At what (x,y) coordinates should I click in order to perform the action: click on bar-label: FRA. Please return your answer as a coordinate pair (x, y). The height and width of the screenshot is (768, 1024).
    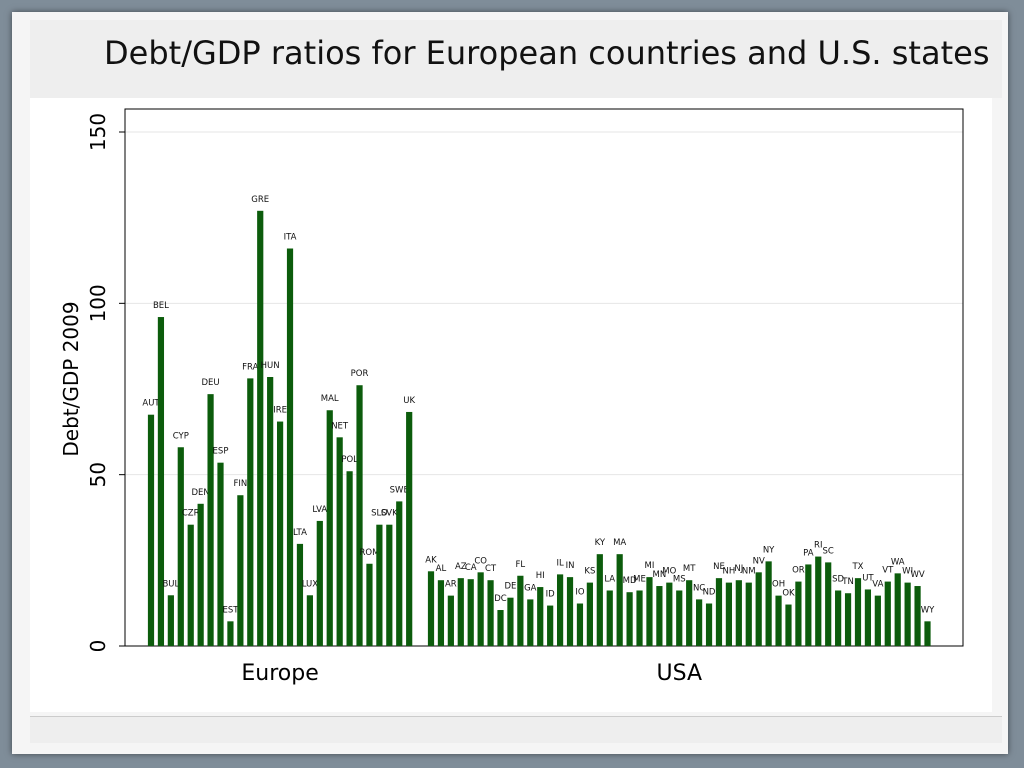
    Looking at the image, I should click on (250, 367).